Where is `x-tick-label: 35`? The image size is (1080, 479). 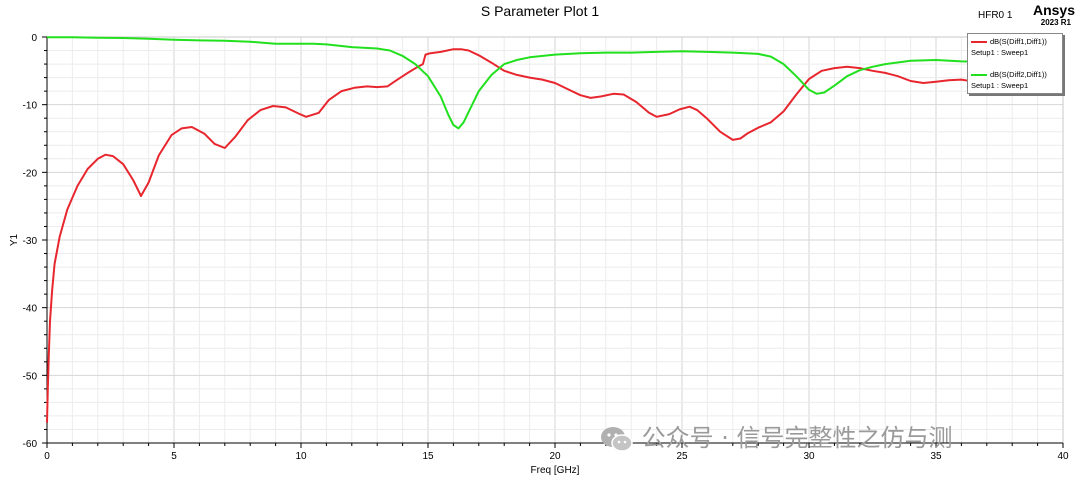 x-tick-label: 35 is located at coordinates (936, 456).